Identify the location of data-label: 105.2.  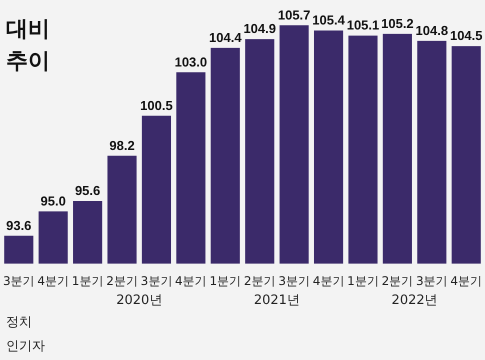
(397, 23).